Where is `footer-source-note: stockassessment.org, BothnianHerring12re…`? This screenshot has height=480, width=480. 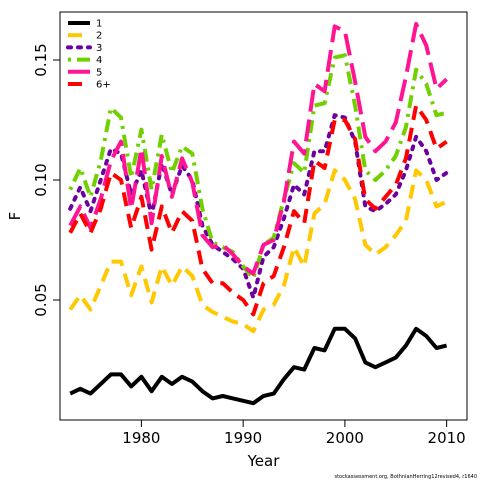 footer-source-note: stockassessment.org, BothnianHerring12re… is located at coordinates (405, 477).